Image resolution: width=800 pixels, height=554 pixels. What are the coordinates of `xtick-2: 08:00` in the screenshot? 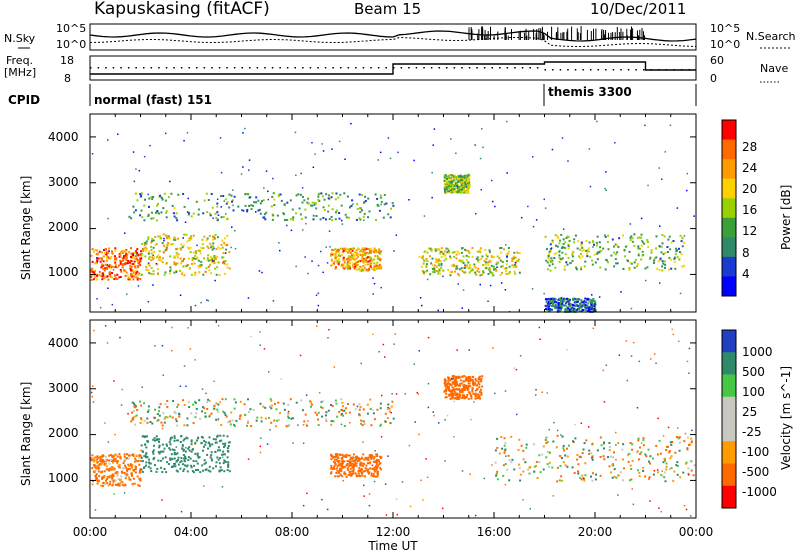 It's located at (292, 532).